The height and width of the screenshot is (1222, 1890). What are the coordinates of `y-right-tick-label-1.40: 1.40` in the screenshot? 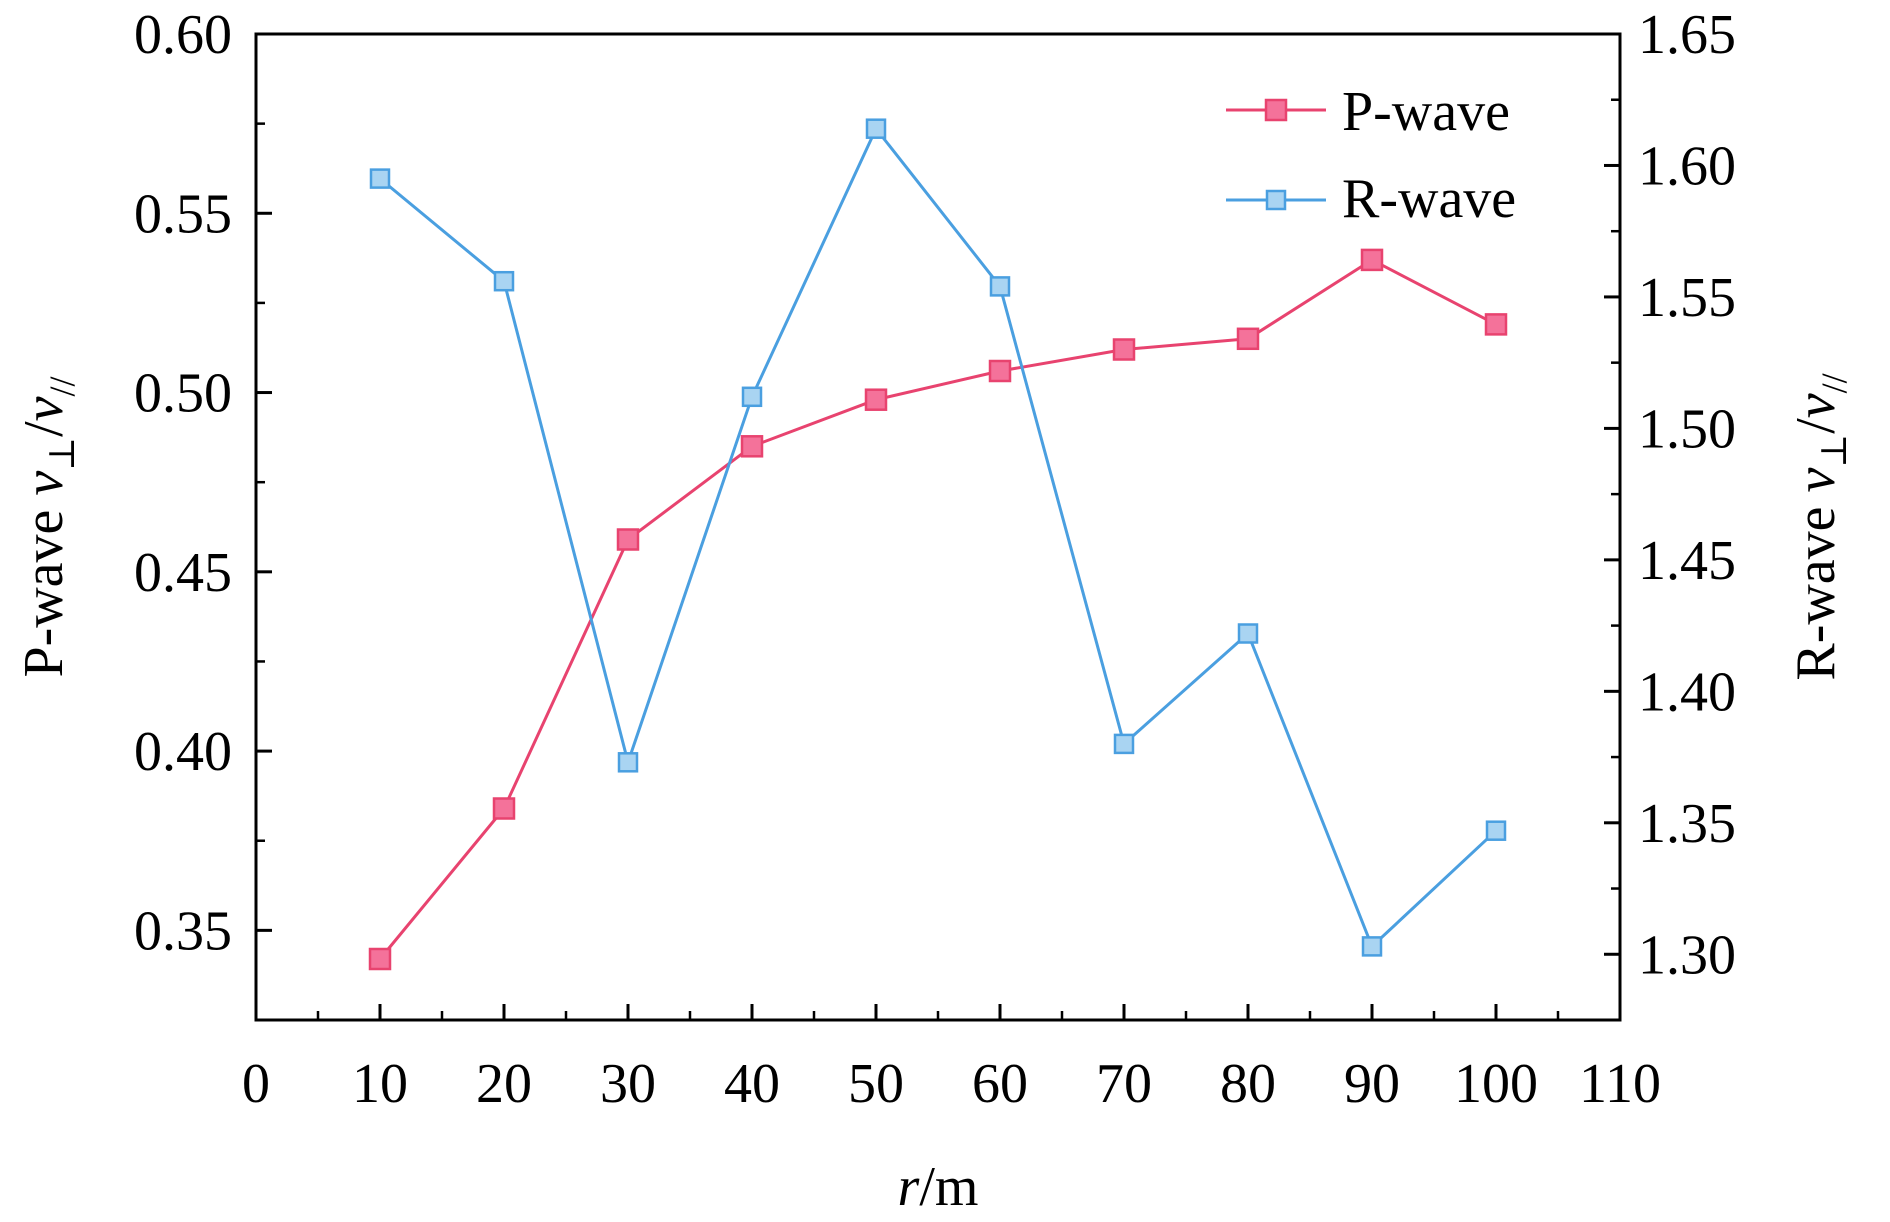 It's located at (1687, 692).